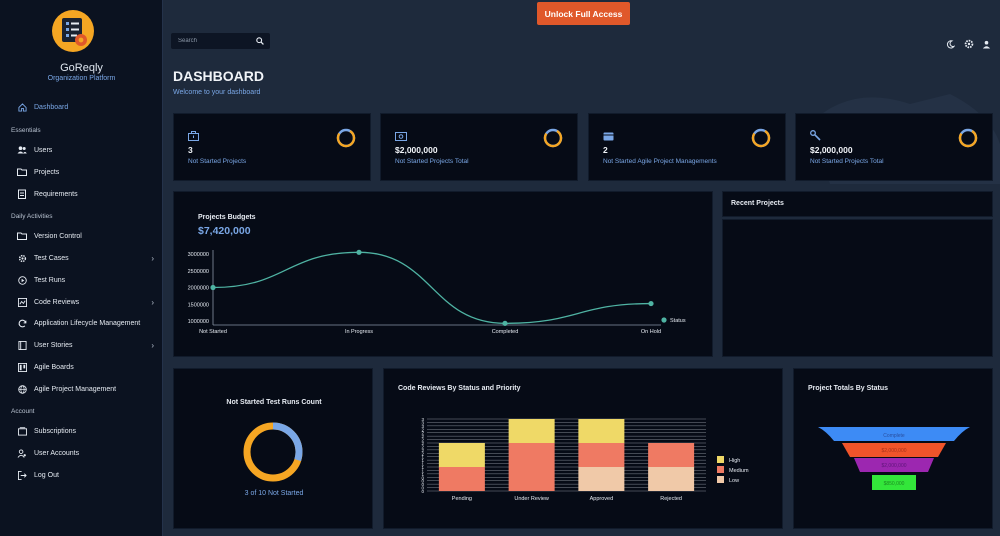 This screenshot has width=1000, height=536. What do you see at coordinates (894, 484) in the screenshot?
I see `funnel-label: $850,000` at bounding box center [894, 484].